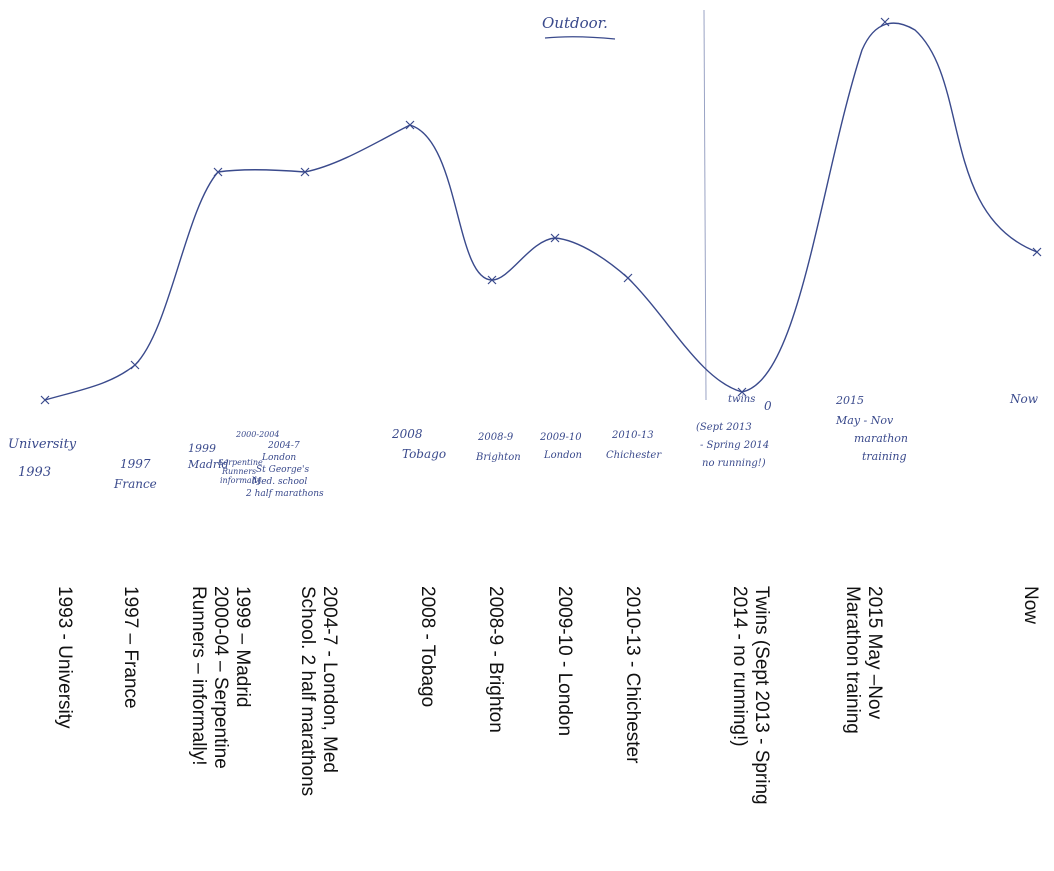 This screenshot has width=1054, height=871. I want to click on typed-label-2008: 2008 - Tobago, so click(427, 647).